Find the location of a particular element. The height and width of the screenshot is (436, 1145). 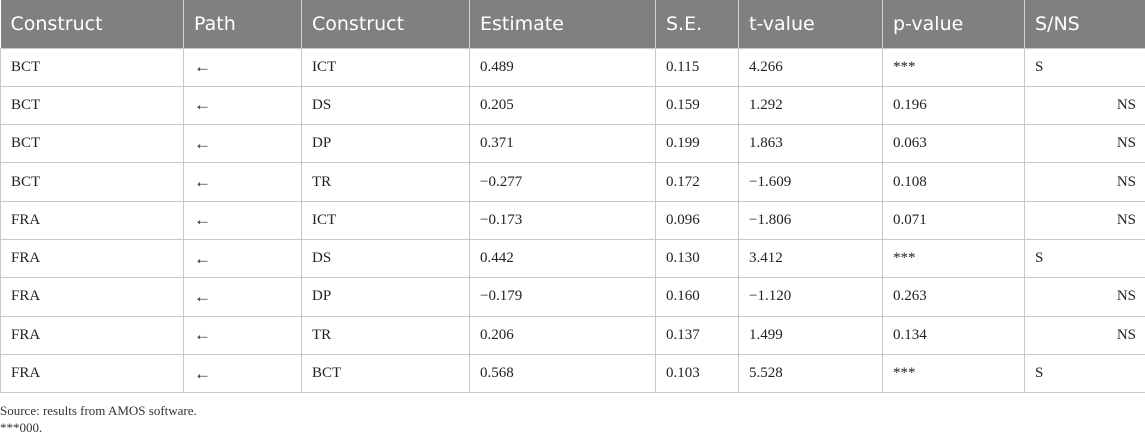

cell-t-value: −1.806 is located at coordinates (810, 220).